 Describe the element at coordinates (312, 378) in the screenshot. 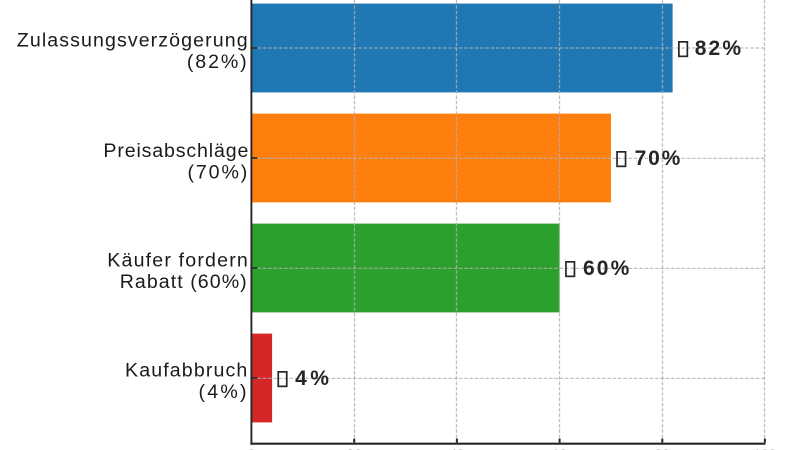

I see `svg-text: 4%` at that location.